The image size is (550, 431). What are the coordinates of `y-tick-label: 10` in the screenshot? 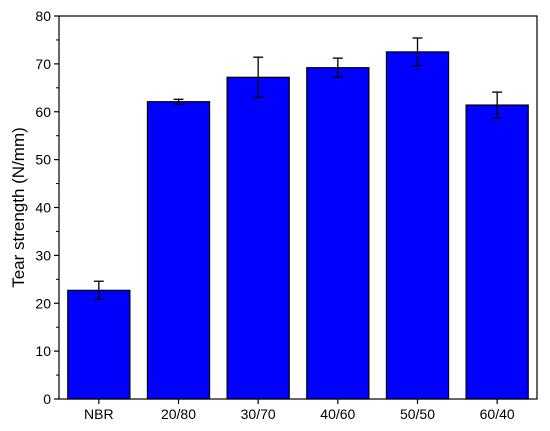 It's located at (43, 351).